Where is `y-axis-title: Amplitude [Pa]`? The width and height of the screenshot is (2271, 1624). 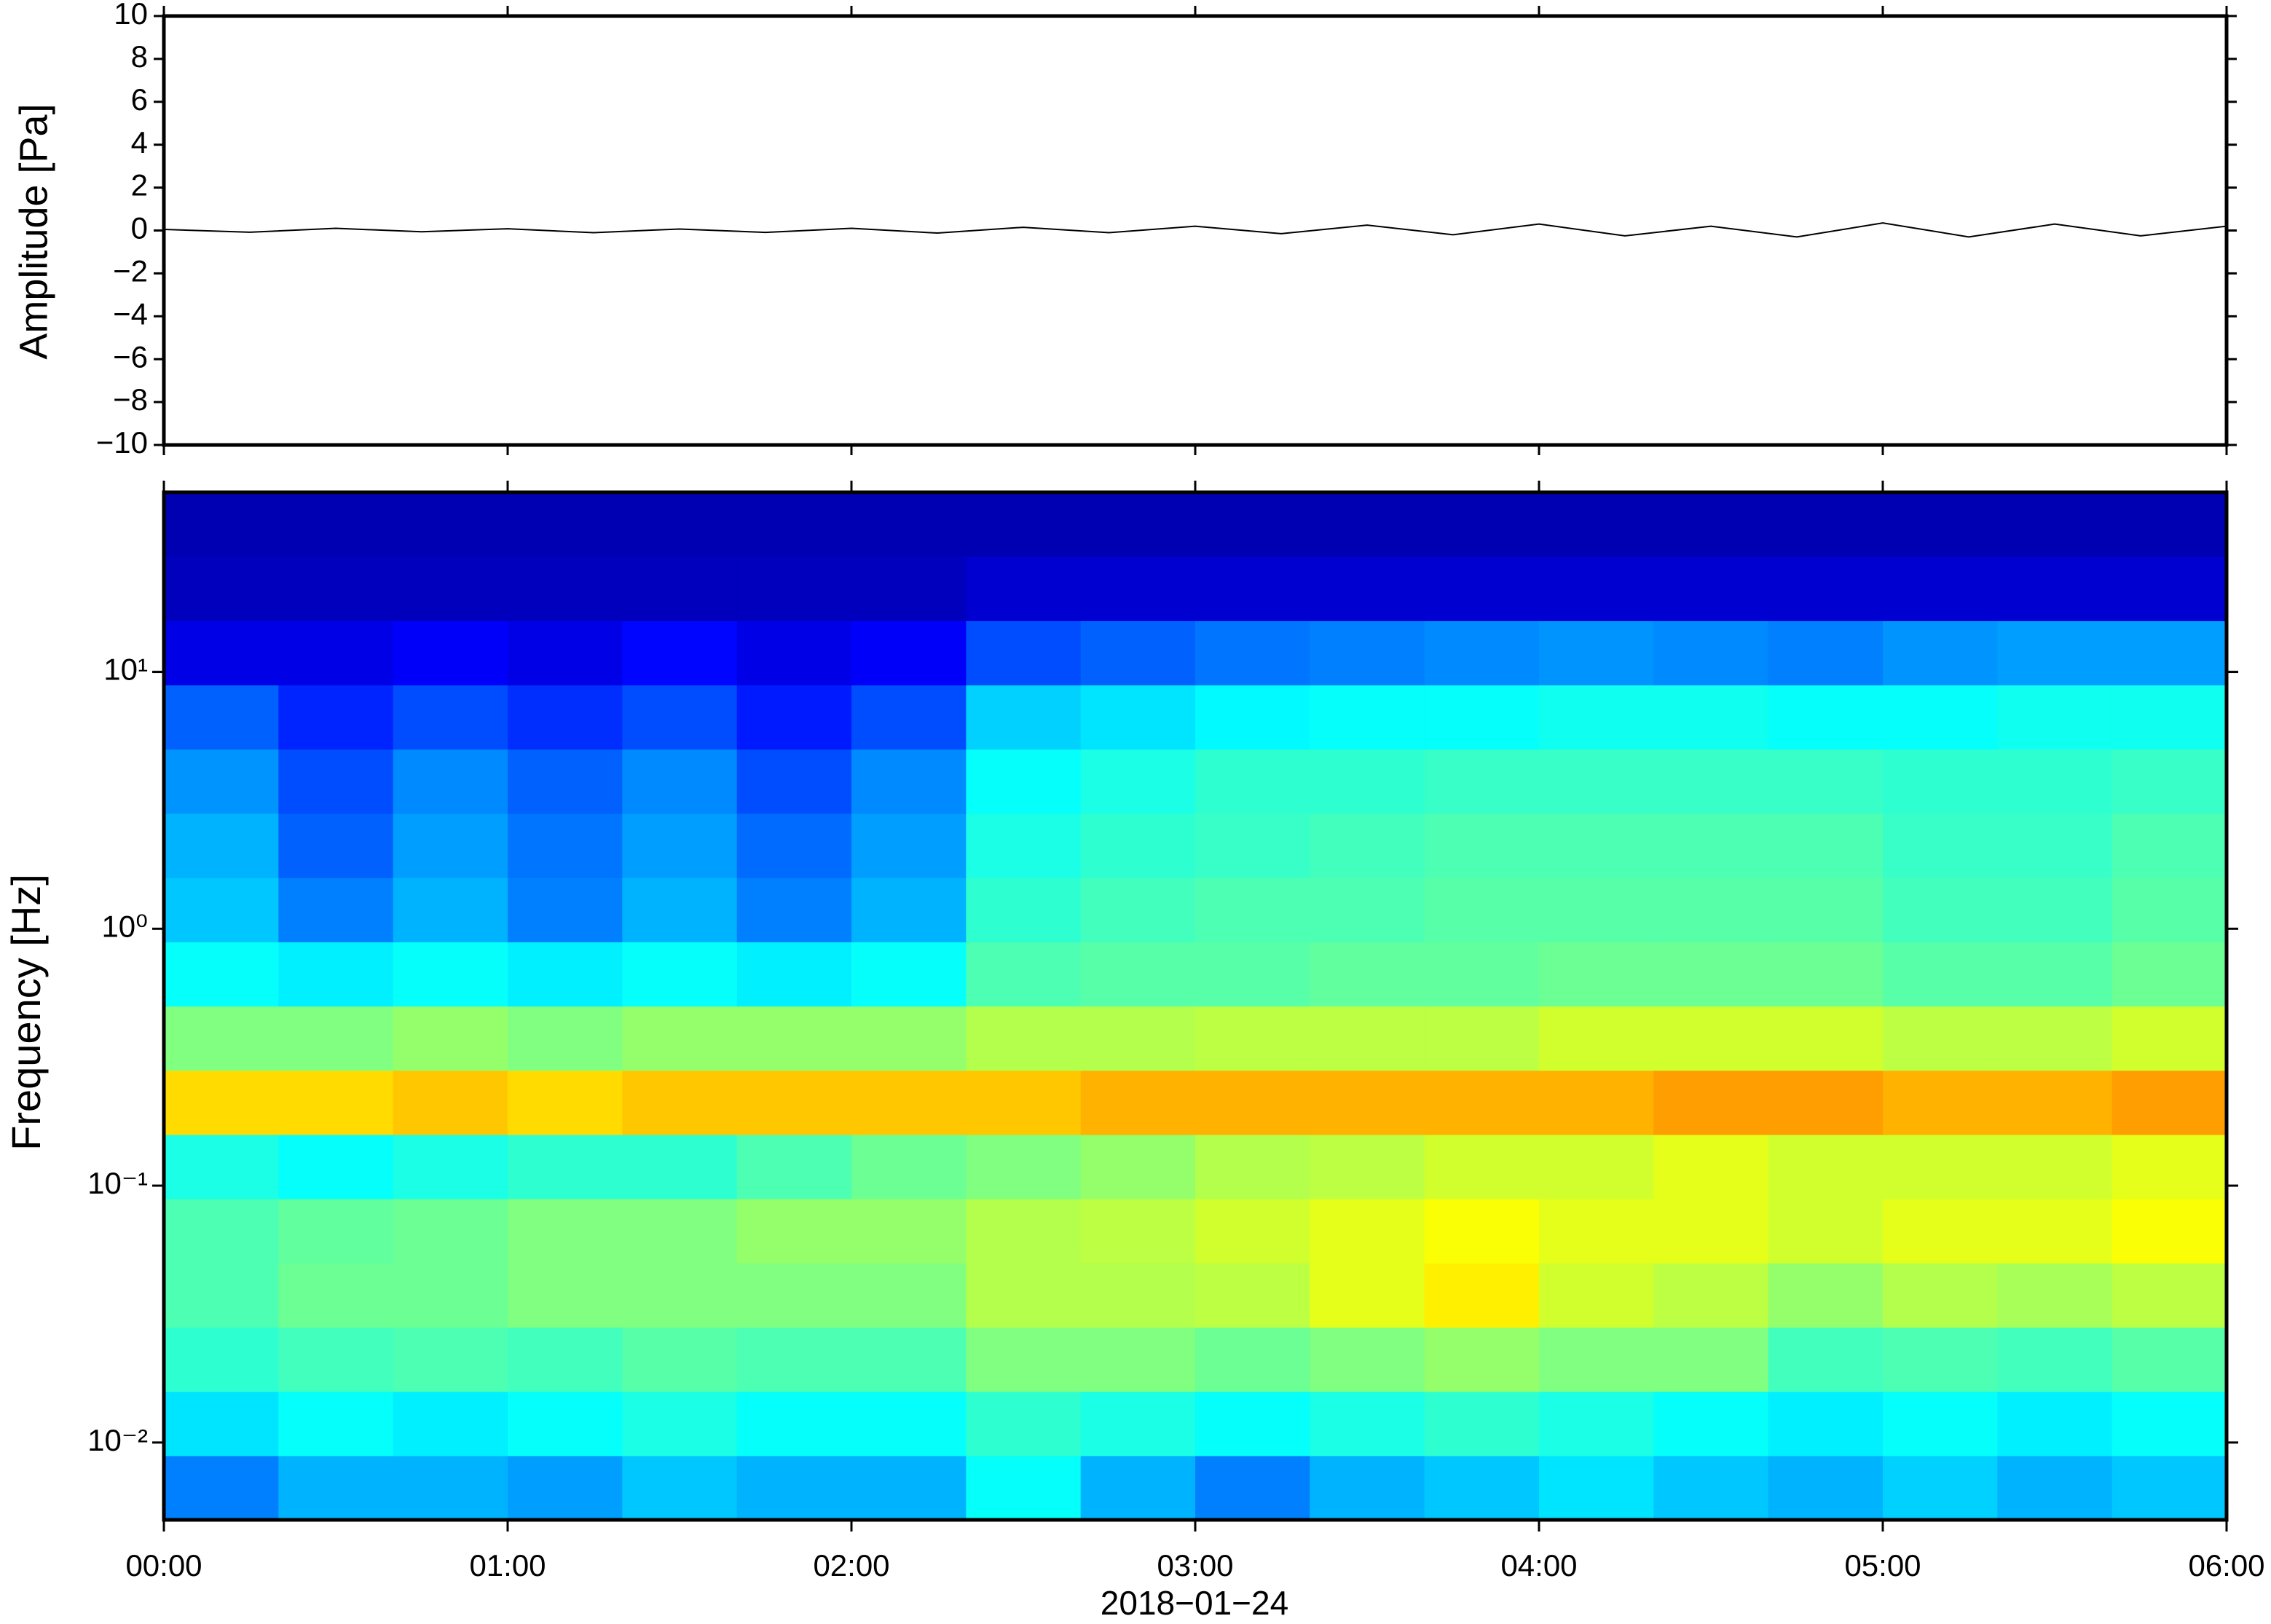
y-axis-title: Amplitude [Pa] is located at coordinates (33, 231).